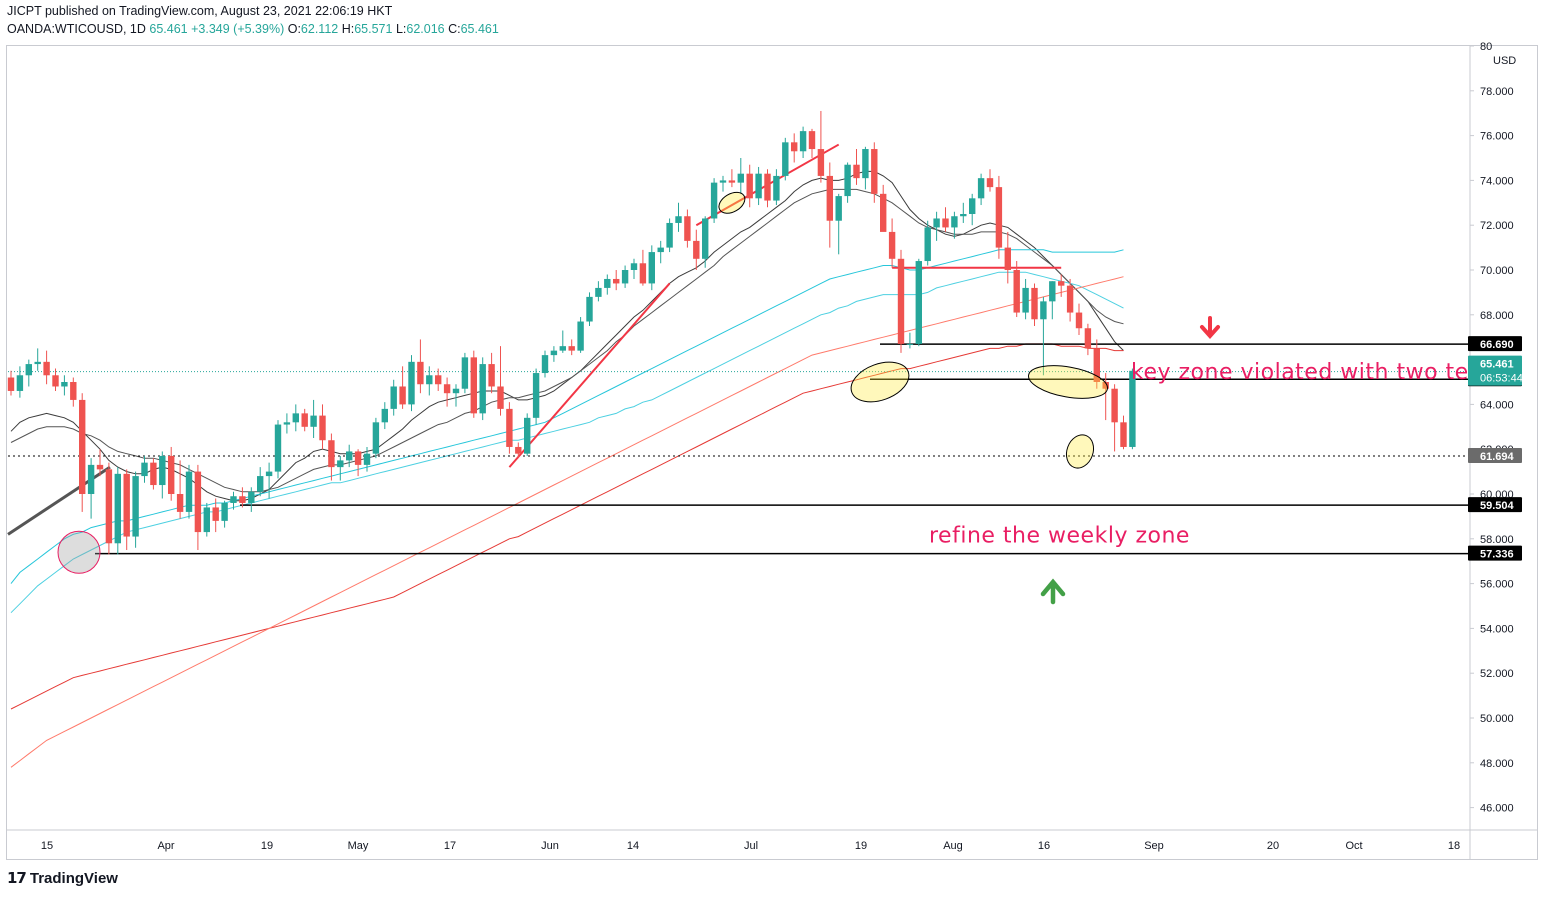 Image resolution: width=1545 pixels, height=897 pixels. I want to click on annotation-refine-zone: refine the weekly zone, so click(1059, 535).